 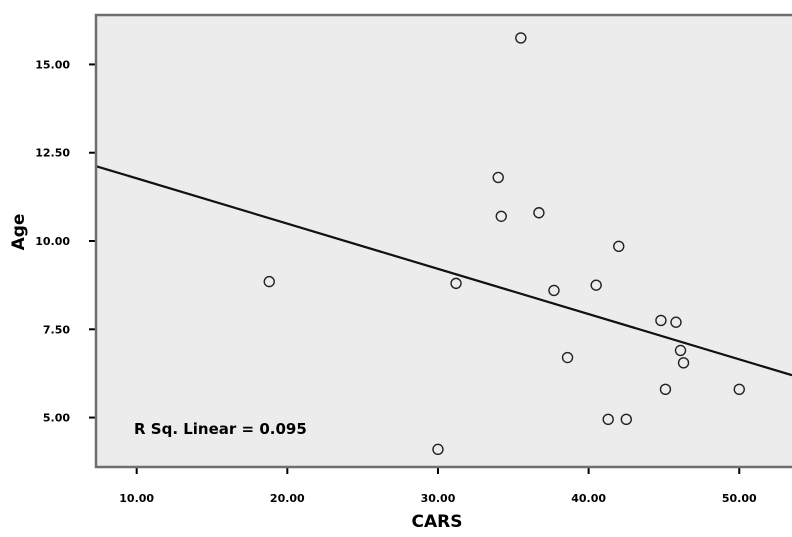 What do you see at coordinates (52, 241) in the screenshot?
I see `y-tick-label: 10.00` at bounding box center [52, 241].